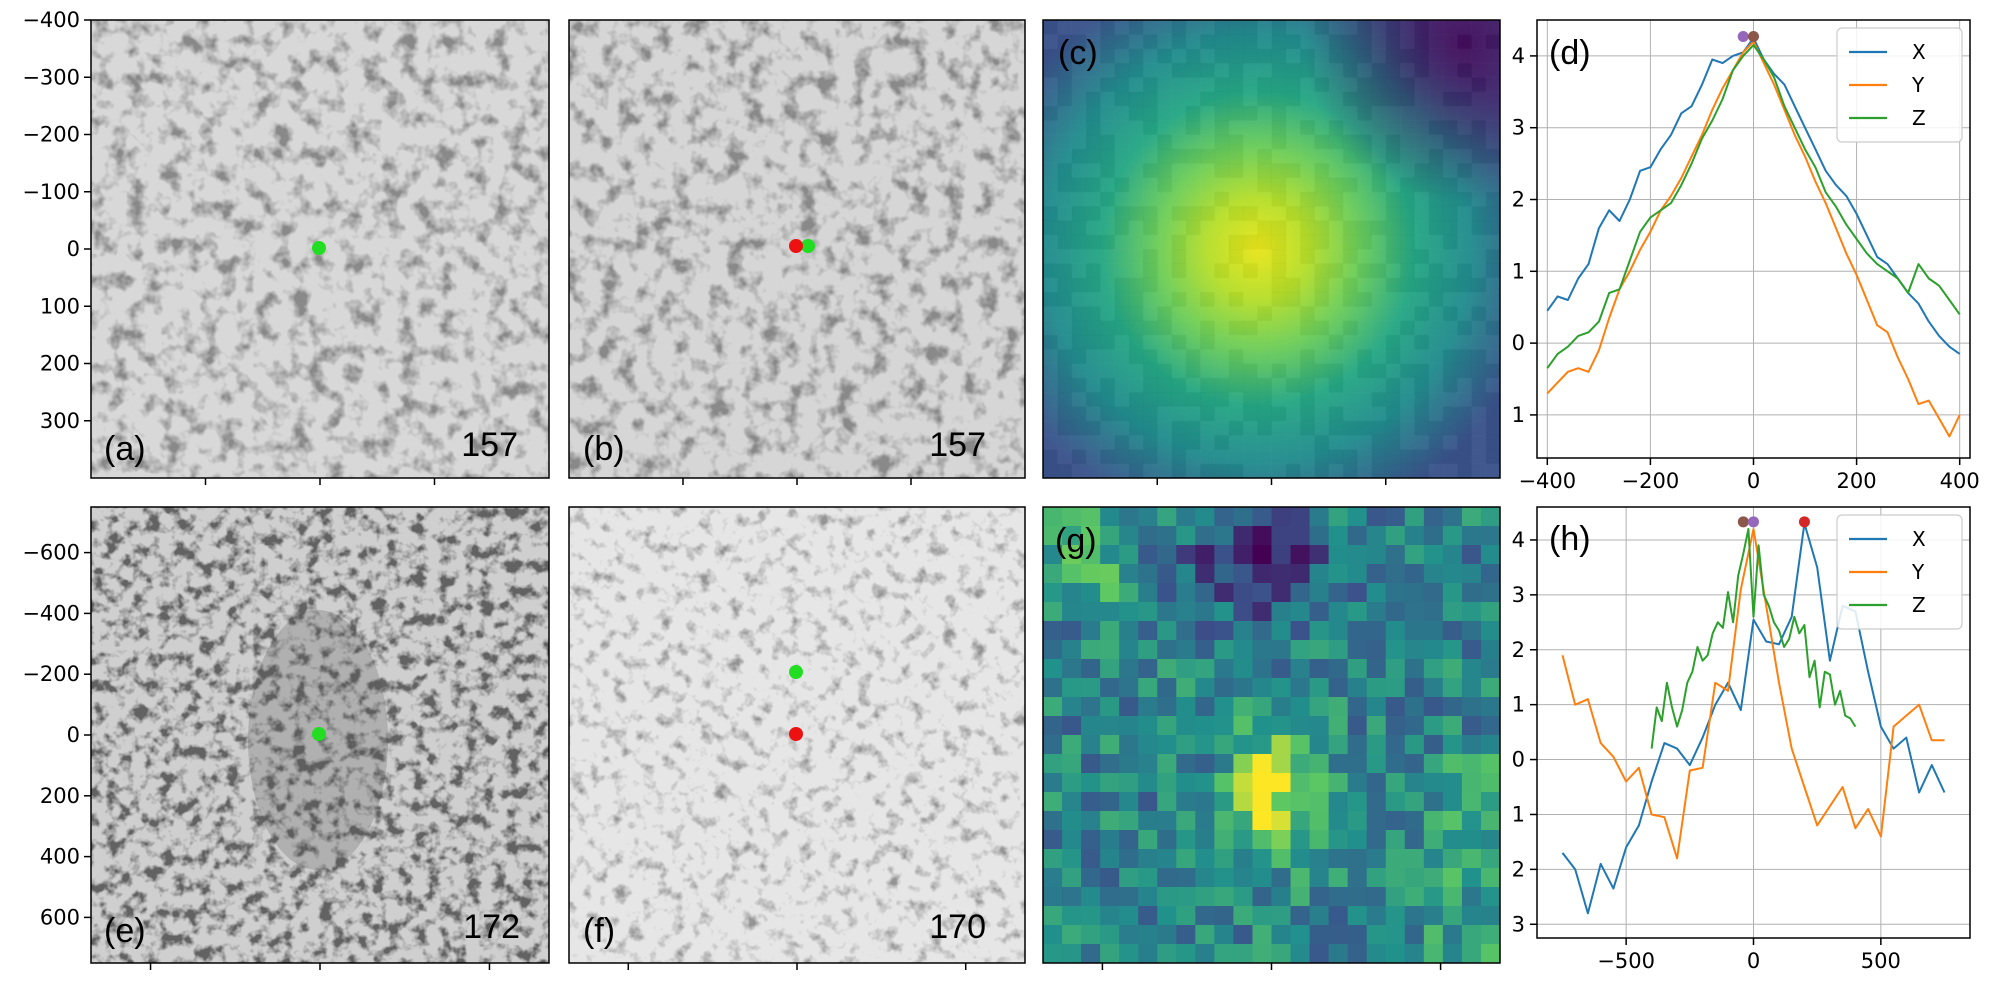  What do you see at coordinates (60, 421) in the screenshot?
I see `ytick-label: 300` at bounding box center [60, 421].